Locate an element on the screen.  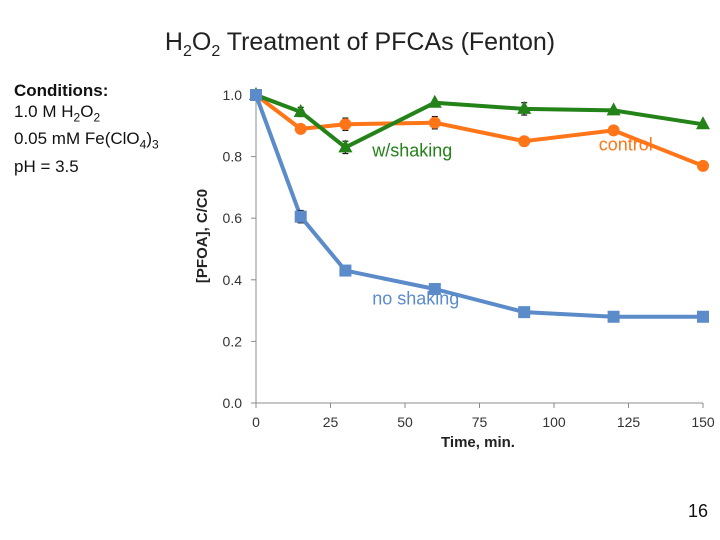
page-number: 16 is located at coordinates (697, 511).